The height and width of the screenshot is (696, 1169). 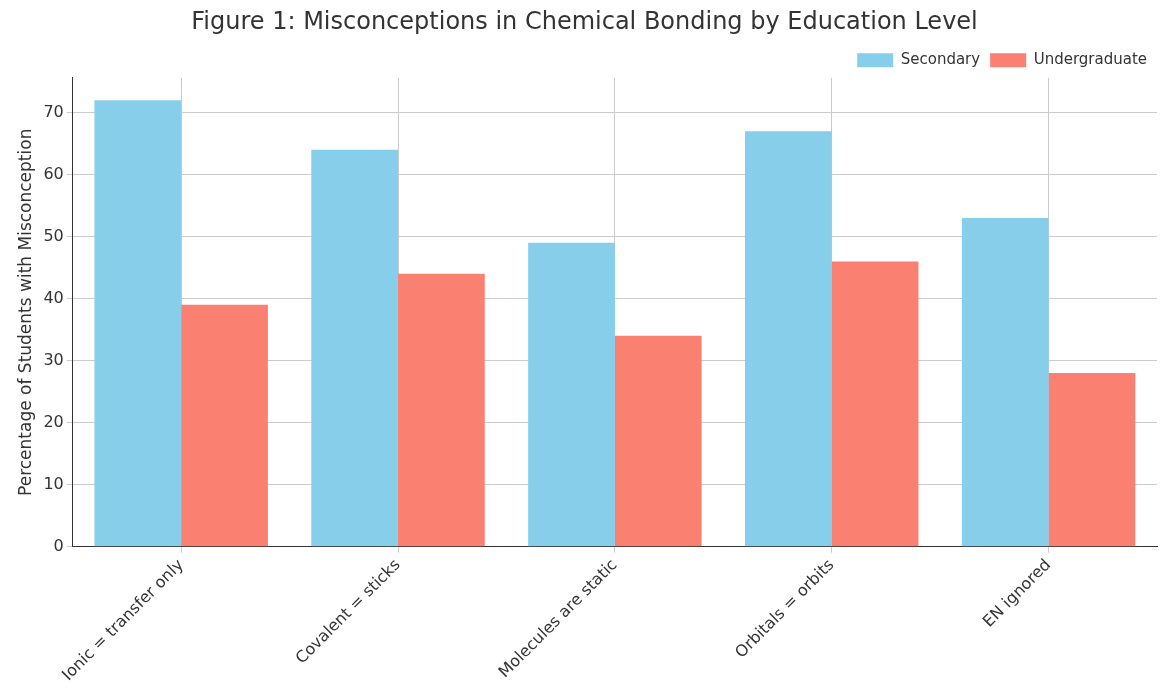 I want to click on y-tick-label: 70, so click(x=53, y=111).